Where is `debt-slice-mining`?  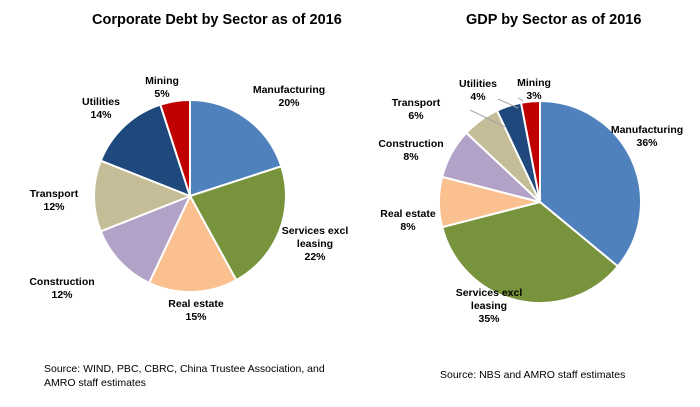 debt-slice-mining is located at coordinates (175, 148).